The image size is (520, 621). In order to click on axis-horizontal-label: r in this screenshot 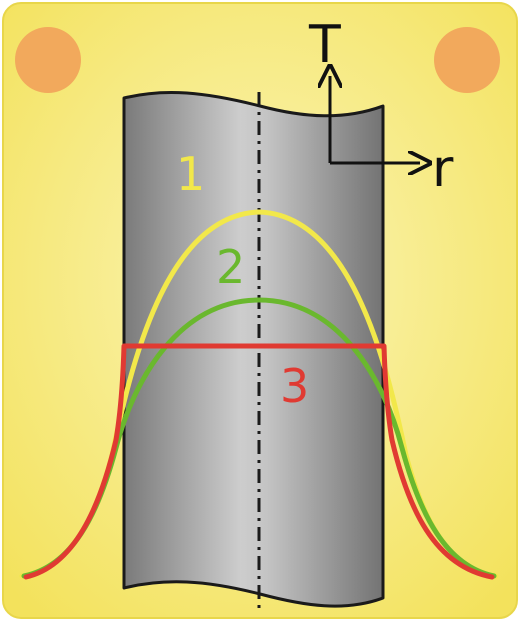, I will do `click(443, 169)`.